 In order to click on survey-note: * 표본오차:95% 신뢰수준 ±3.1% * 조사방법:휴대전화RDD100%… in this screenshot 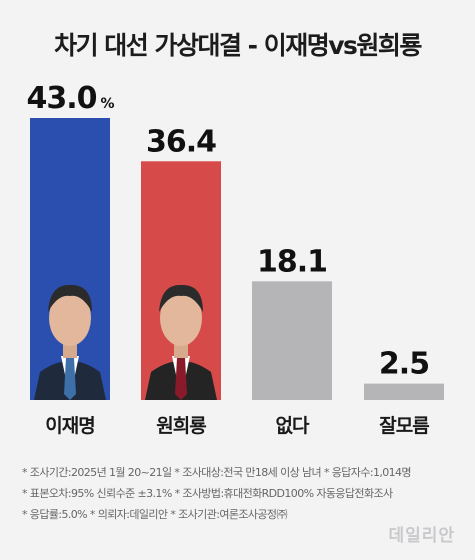, I will do `click(207, 493)`.